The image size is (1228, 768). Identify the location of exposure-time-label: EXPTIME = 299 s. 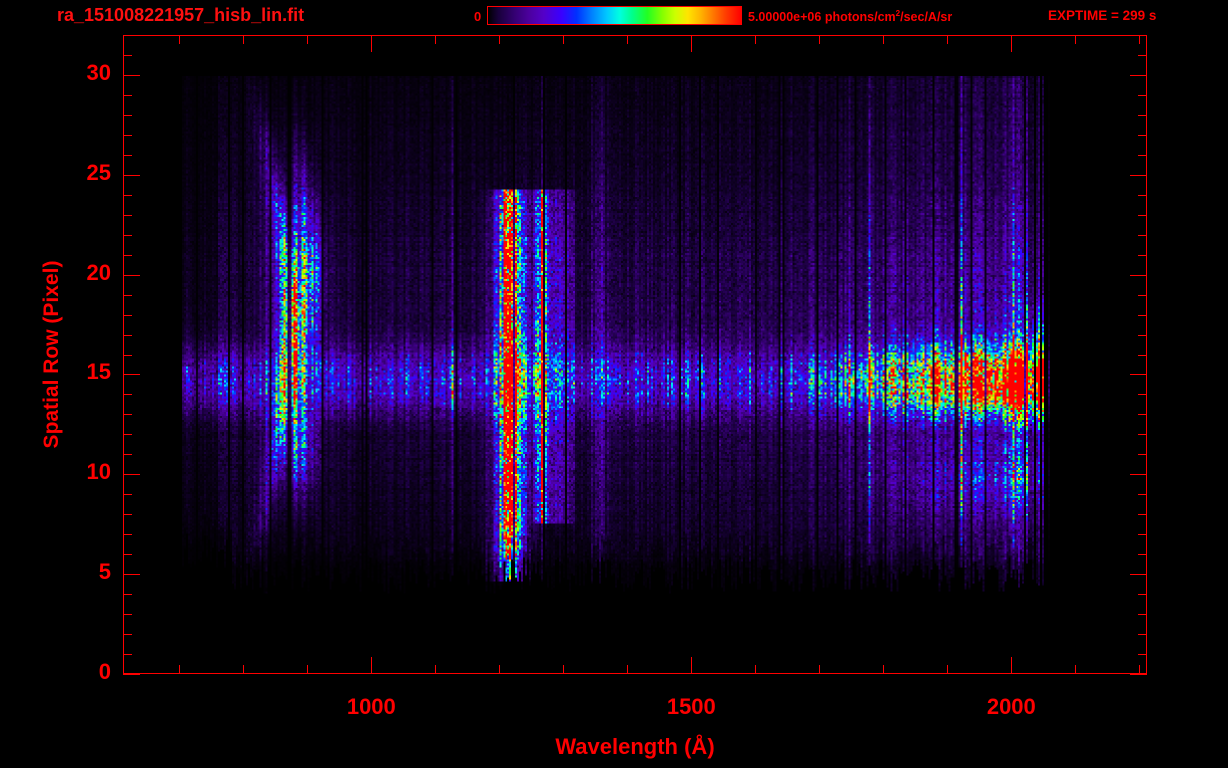
(1102, 15).